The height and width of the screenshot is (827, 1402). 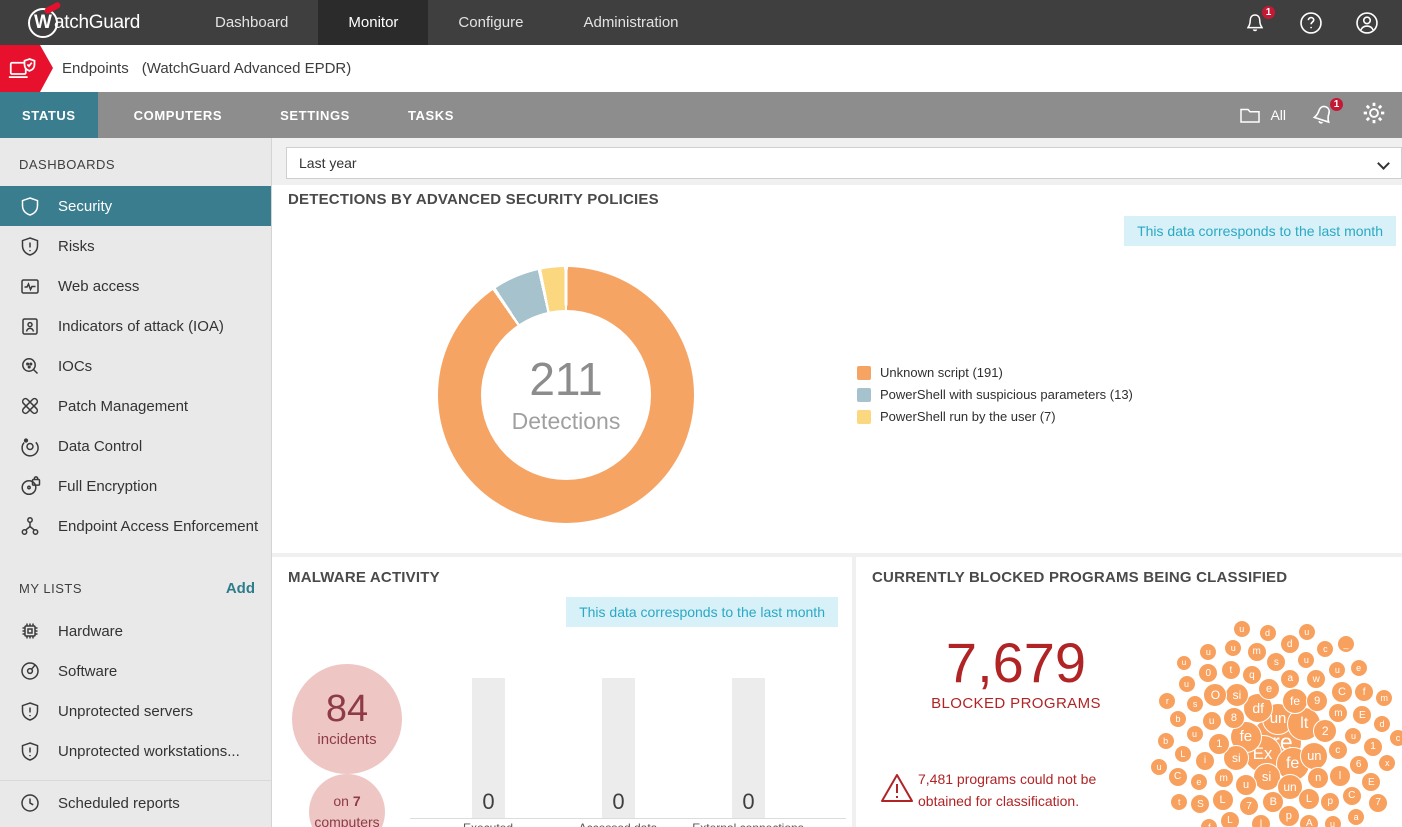 What do you see at coordinates (135, 631) in the screenshot?
I see `sidebar-list-hardware: Hardware` at bounding box center [135, 631].